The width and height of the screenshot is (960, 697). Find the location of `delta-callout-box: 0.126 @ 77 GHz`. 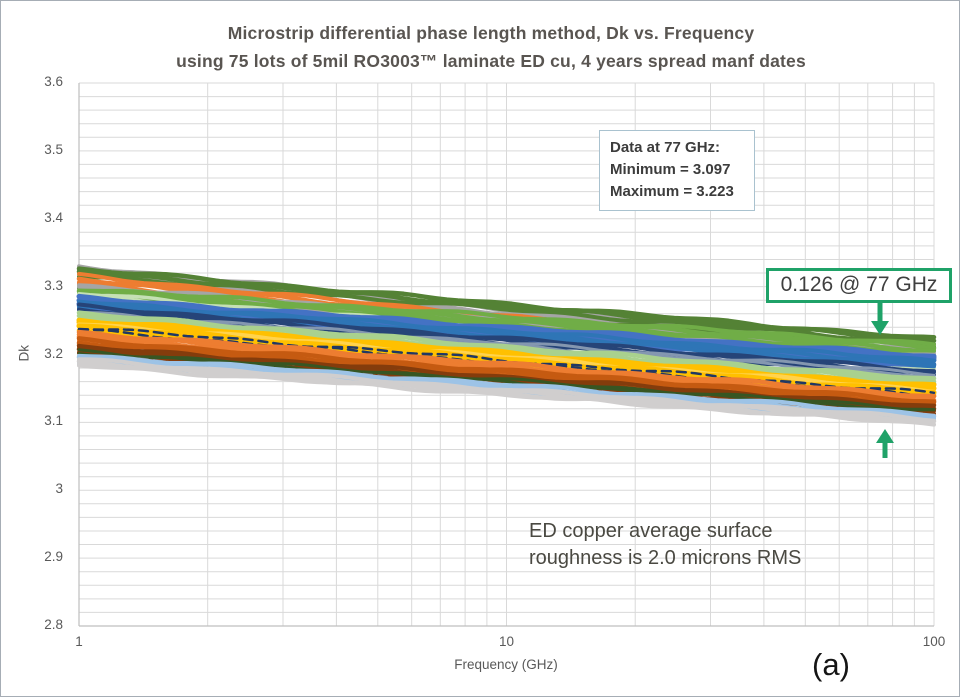

delta-callout-box: 0.126 @ 77 GHz is located at coordinates (859, 285).